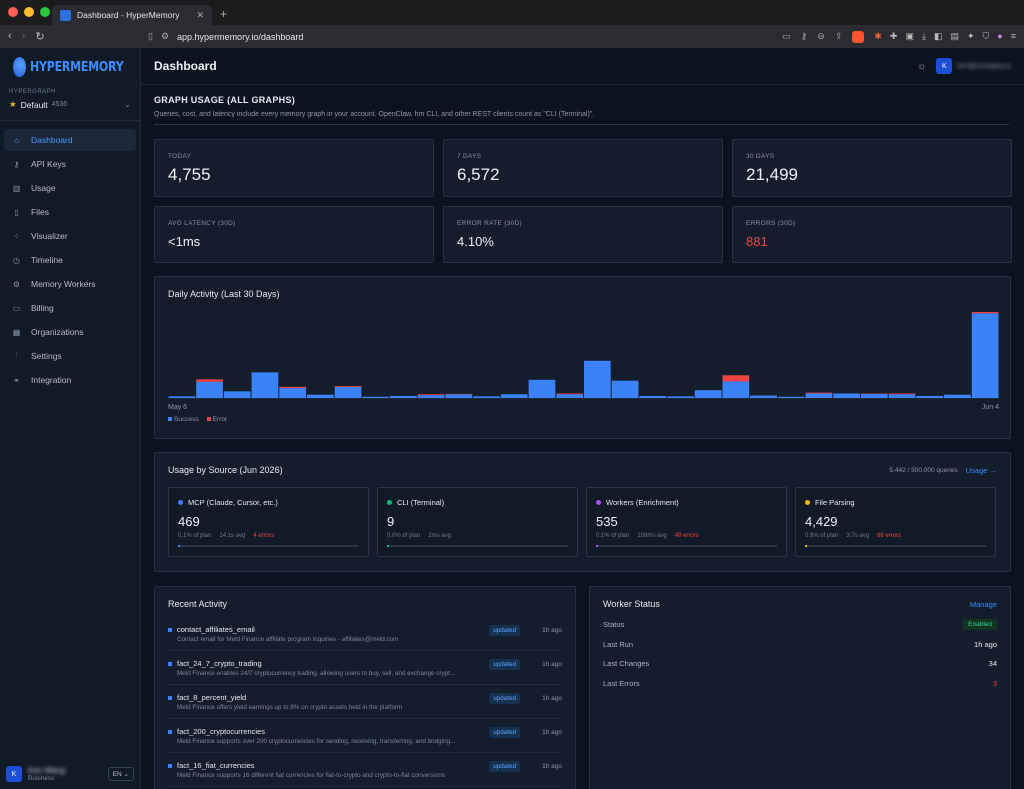  What do you see at coordinates (986, 36) in the screenshot?
I see `vpn-icon: ⛉` at bounding box center [986, 36].